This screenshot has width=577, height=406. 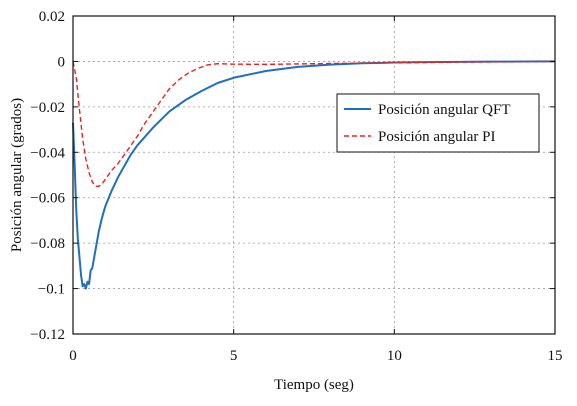 What do you see at coordinates (47, 153) in the screenshot?
I see `y-tick-label: −0.04` at bounding box center [47, 153].